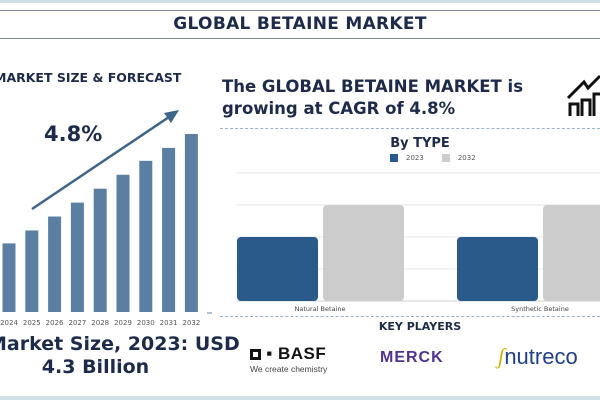 This screenshot has height=400, width=600. Describe the element at coordinates (169, 323) in the screenshot. I see `year-label: 2031` at that location.